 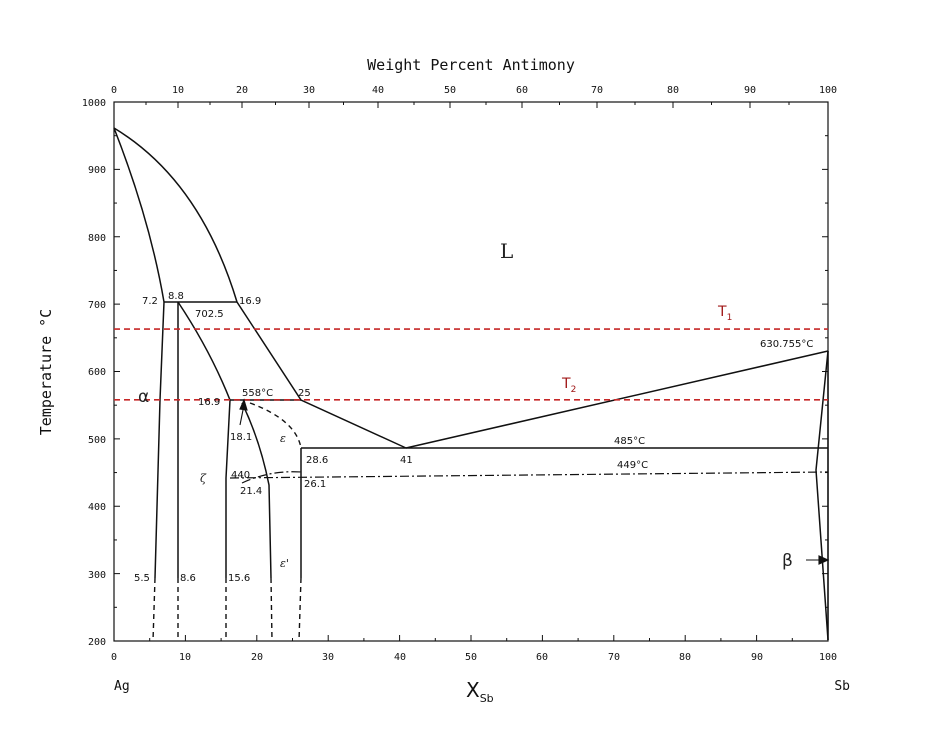 I want to click on zeta-liquidus, so click(x=204, y=351).